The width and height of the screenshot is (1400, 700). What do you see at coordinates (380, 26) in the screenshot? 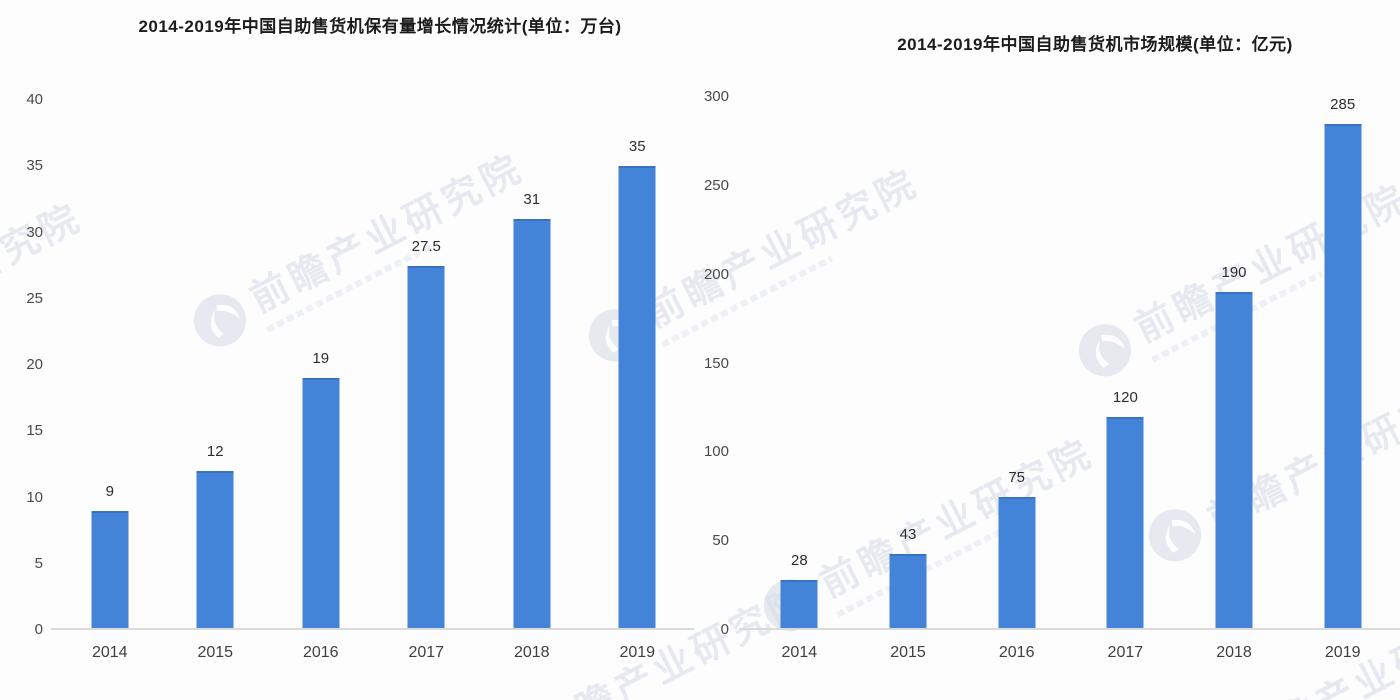
I see `chart-title: 2014-2019年中国自助售货机保有量增长情况统计(单位：万台)` at bounding box center [380, 26].